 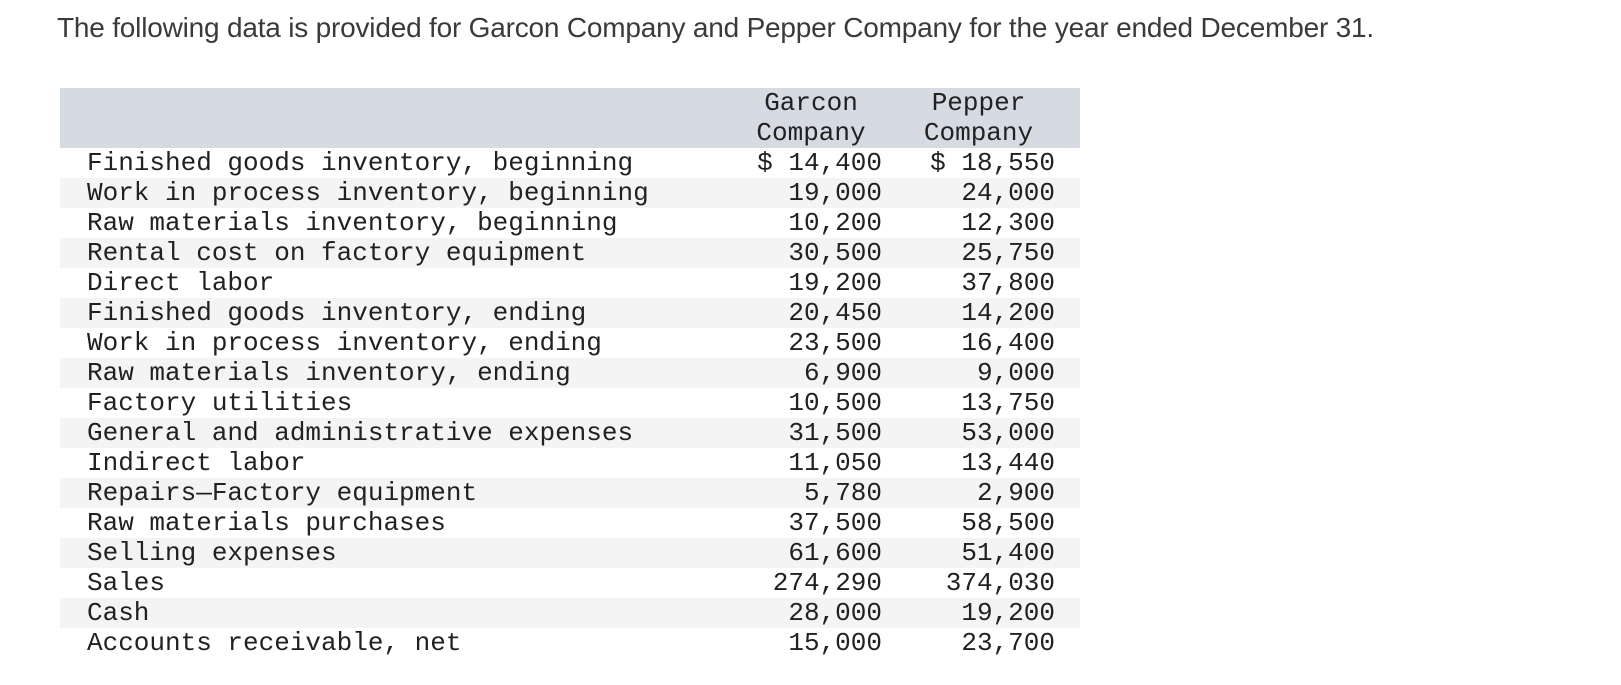 I want to click on garcon-value: 5,780, so click(x=842, y=493).